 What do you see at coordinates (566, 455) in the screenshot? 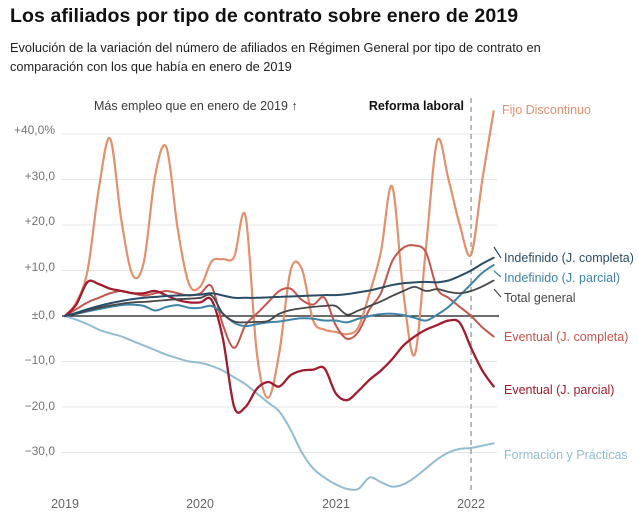
I see `series-label-formacion-practicas: Formación y Prácticas` at bounding box center [566, 455].